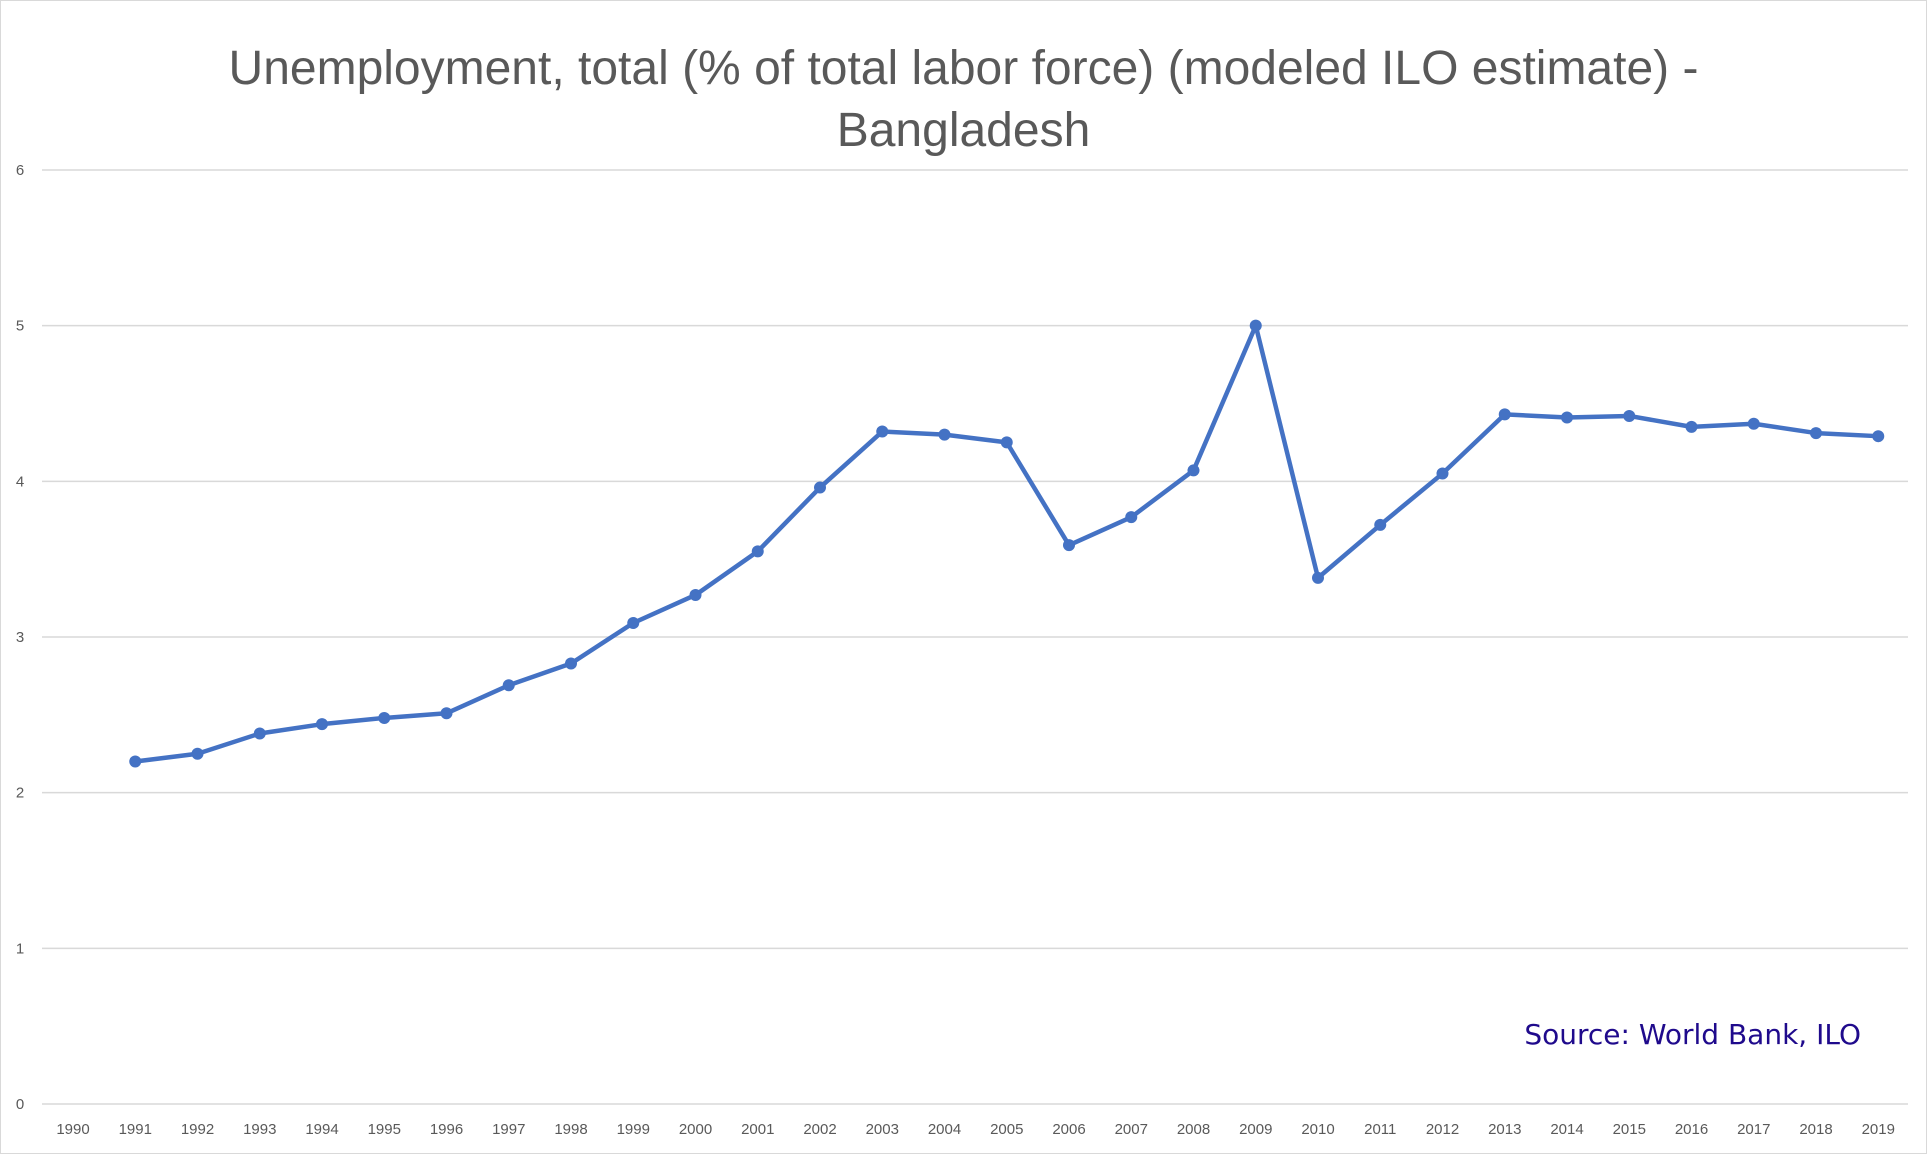 The width and height of the screenshot is (1927, 1154). Describe the element at coordinates (20, 1104) in the screenshot. I see `y-tick-label: 0` at that location.